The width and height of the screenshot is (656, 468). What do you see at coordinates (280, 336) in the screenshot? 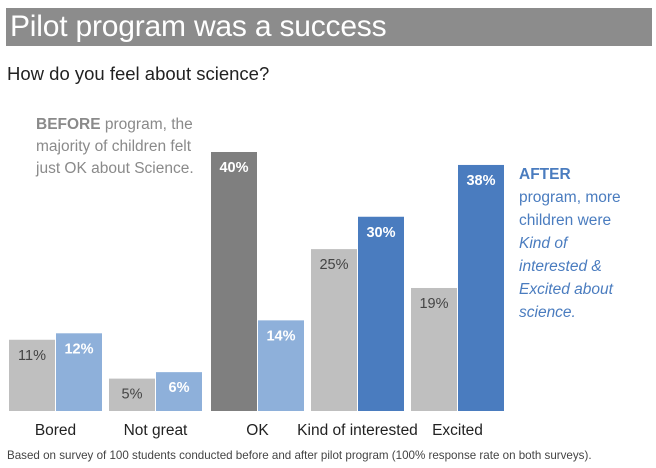
I see `after-value-label-2: 14%` at bounding box center [280, 336].